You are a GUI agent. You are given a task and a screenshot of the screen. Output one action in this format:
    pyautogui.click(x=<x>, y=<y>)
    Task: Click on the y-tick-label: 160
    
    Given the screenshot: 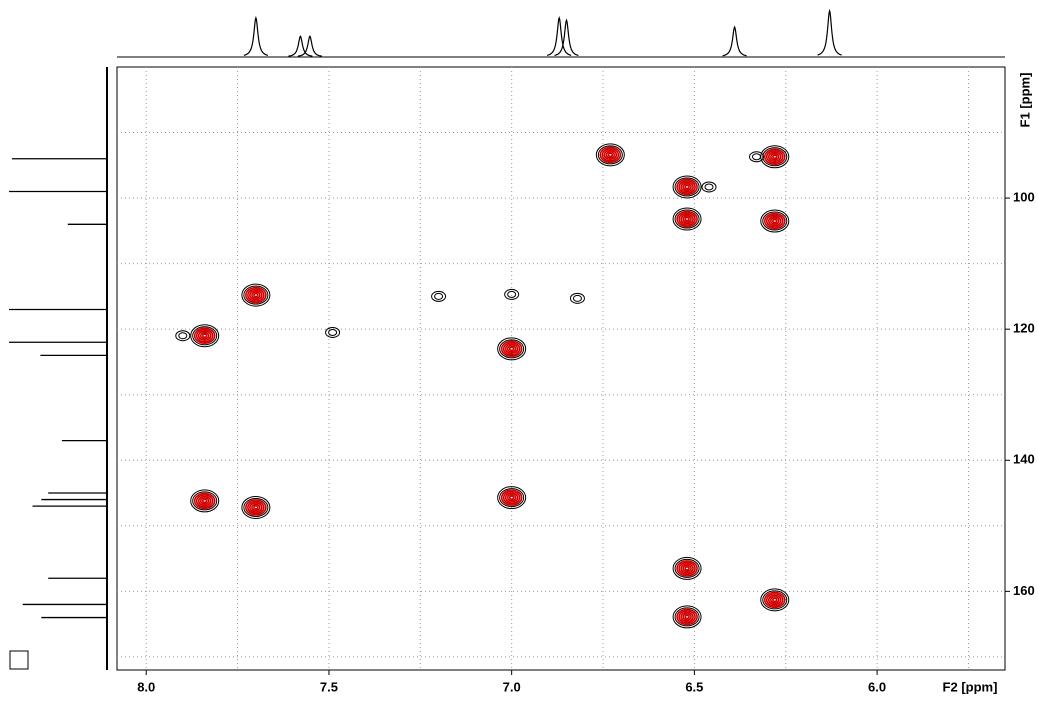 What is the action you would take?
    pyautogui.click(x=1024, y=590)
    